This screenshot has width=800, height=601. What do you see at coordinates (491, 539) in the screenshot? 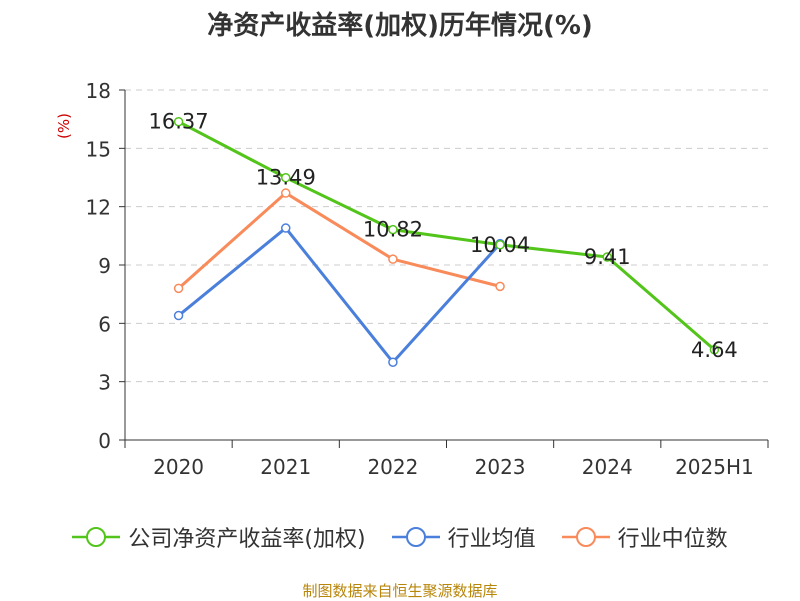
I see `legend-label: 行业均值` at bounding box center [491, 539].